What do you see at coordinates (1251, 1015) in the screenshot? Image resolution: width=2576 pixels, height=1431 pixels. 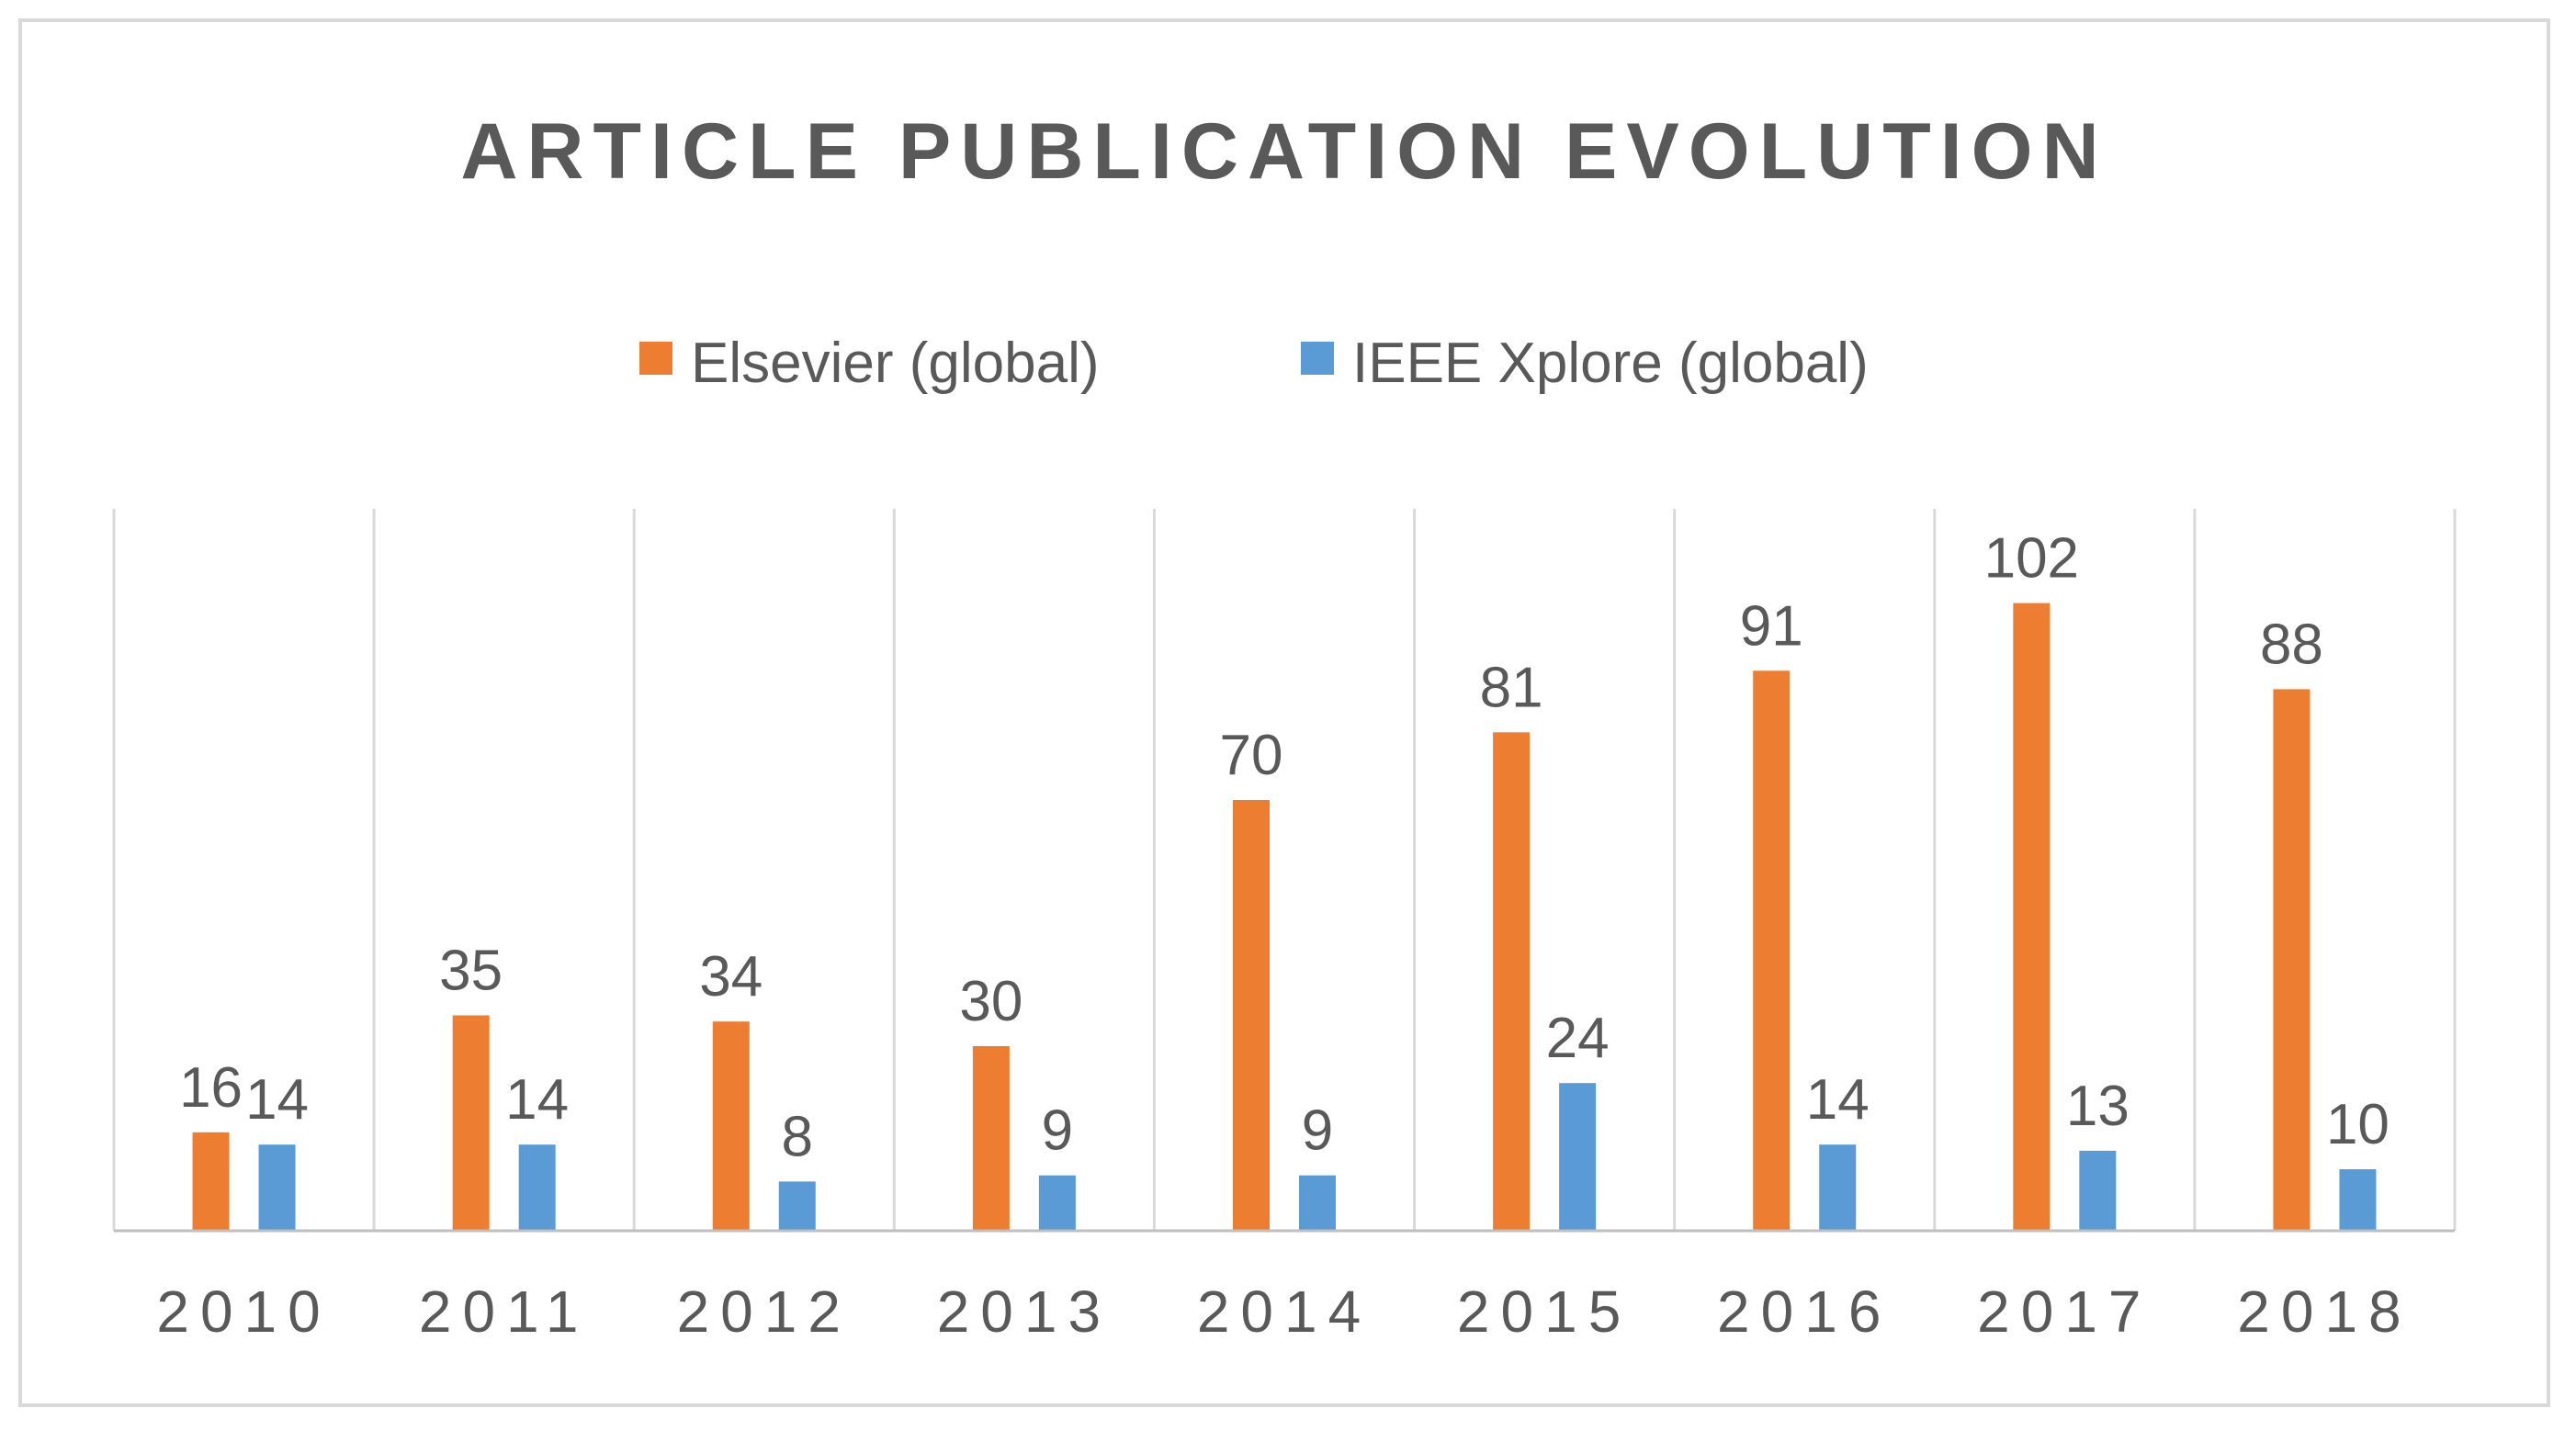 I see `bar-elsevier-2014` at bounding box center [1251, 1015].